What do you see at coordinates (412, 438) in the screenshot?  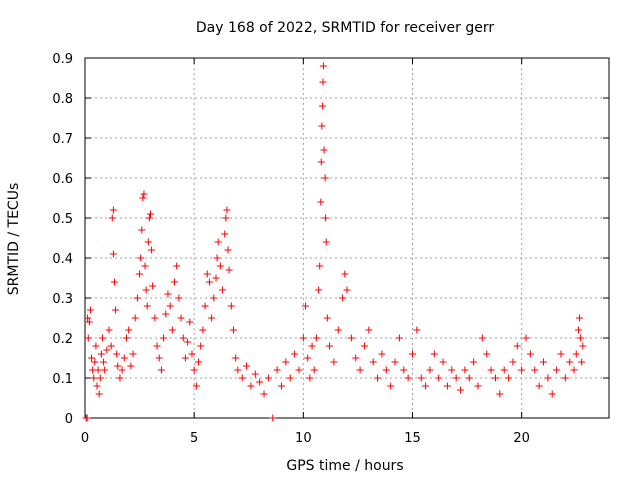 I see `x-tick-label: 15` at bounding box center [412, 438].